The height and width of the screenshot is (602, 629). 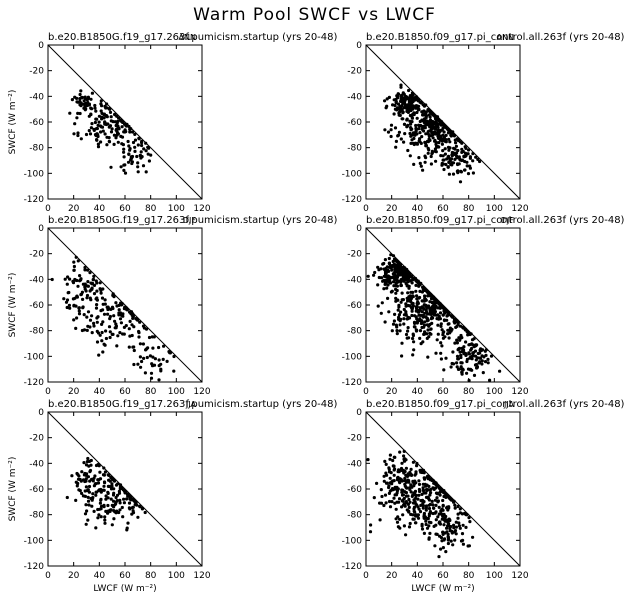 I want to click on y-tick-label: 0, so click(x=41, y=413).